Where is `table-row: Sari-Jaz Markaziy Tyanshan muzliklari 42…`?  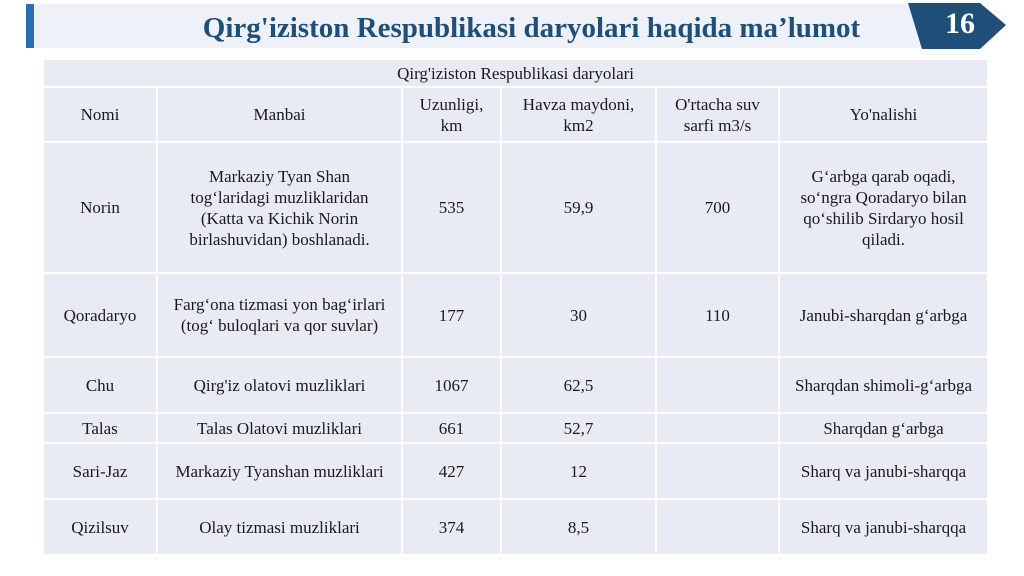 table-row: Sari-Jaz Markaziy Tyanshan muzliklari 42… is located at coordinates (516, 471).